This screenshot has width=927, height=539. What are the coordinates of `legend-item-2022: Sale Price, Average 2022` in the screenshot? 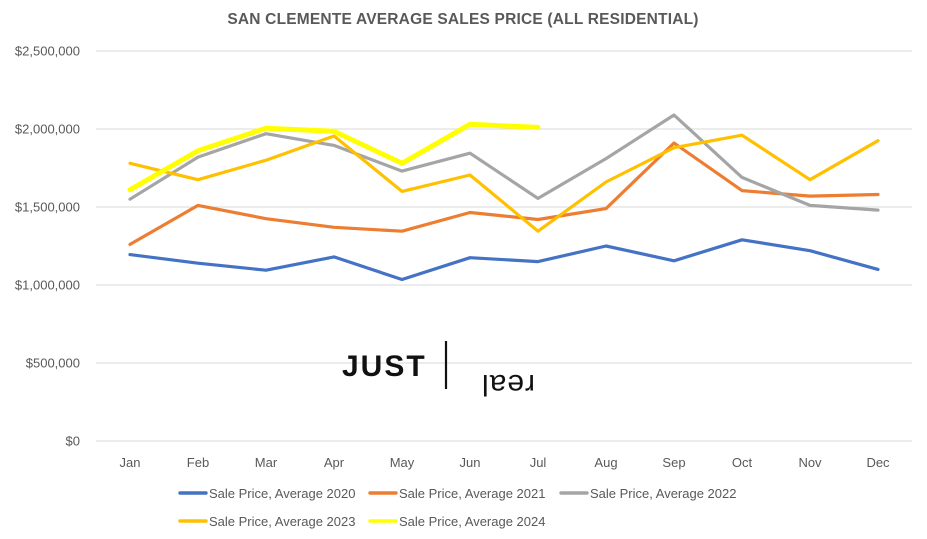 It's located at (647, 493).